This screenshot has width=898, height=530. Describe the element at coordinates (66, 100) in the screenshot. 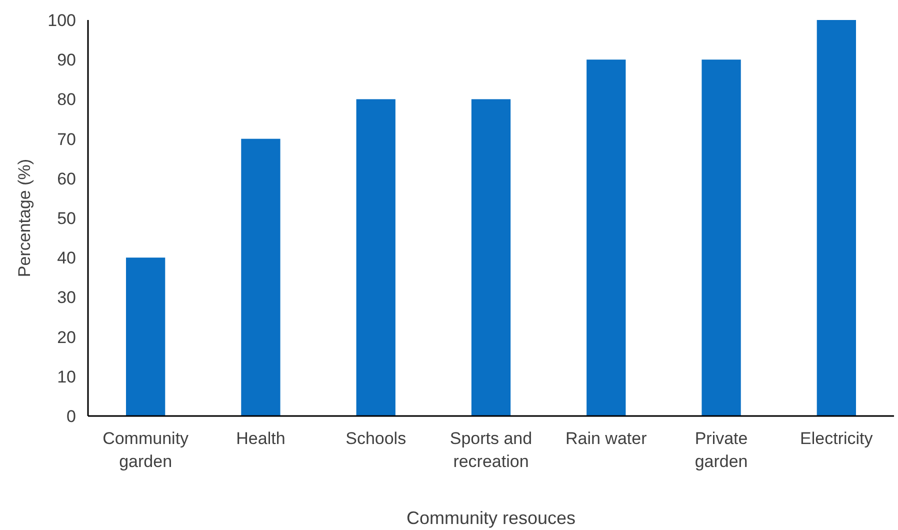

I see `y-tick-label: 80` at that location.